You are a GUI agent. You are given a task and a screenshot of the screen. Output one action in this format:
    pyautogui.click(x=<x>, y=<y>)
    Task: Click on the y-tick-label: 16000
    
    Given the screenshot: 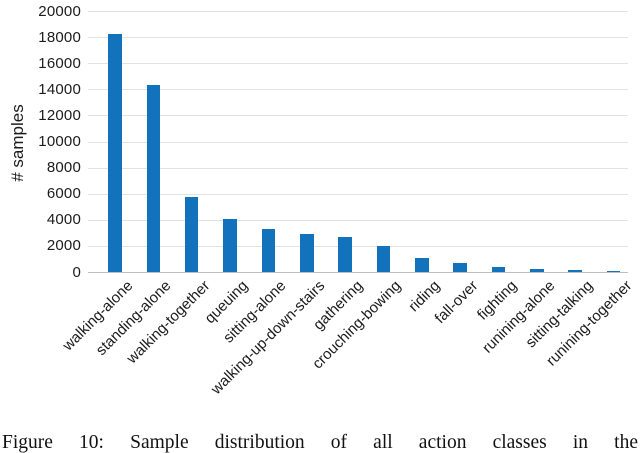 What is the action you would take?
    pyautogui.click(x=59, y=63)
    